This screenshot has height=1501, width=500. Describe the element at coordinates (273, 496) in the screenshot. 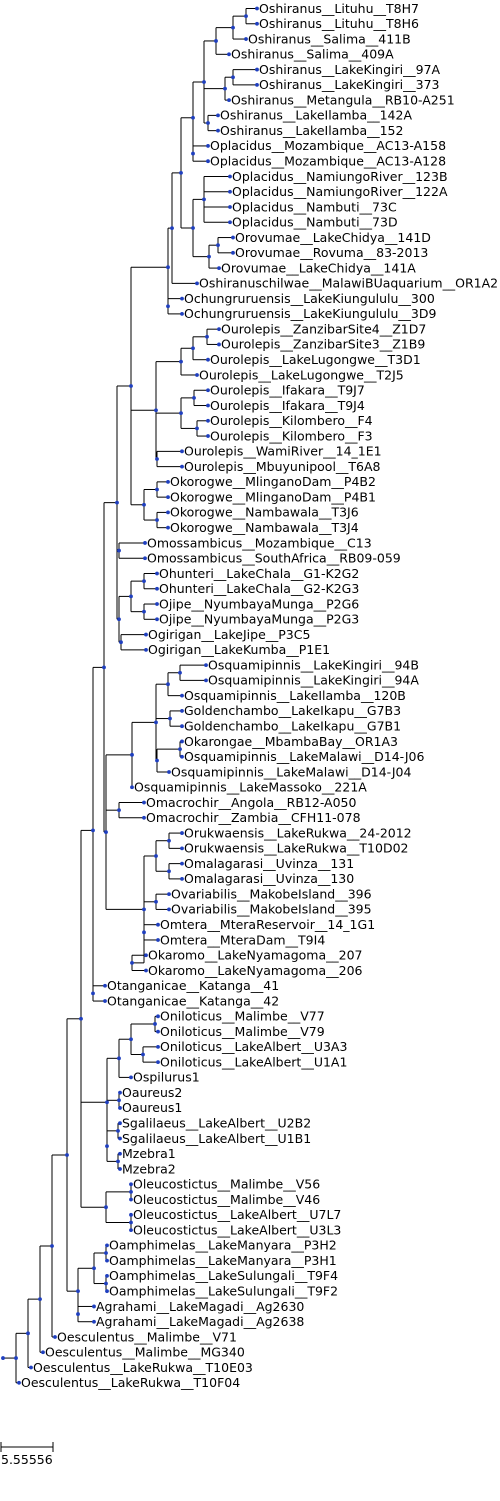

I see `tip-label: Okorogwe__MlinganoDam__P4B1` at that location.